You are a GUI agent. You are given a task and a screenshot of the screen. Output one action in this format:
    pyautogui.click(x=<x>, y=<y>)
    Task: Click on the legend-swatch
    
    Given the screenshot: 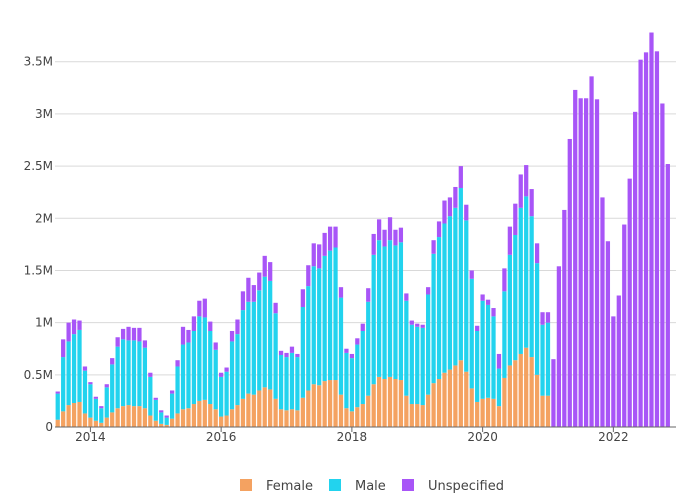 What is the action you would take?
    pyautogui.click(x=408, y=485)
    